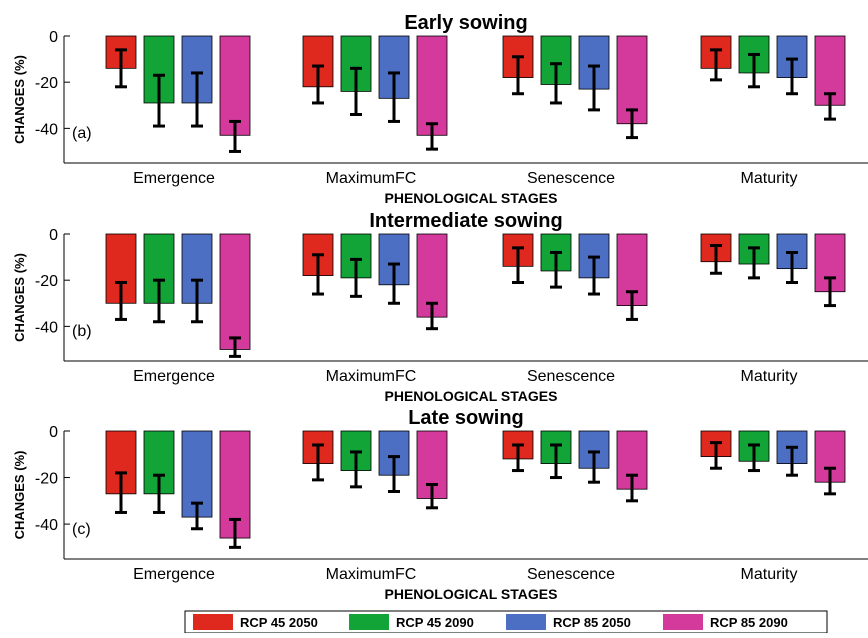  What do you see at coordinates (53, 37) in the screenshot?
I see `panel-1-y-tick-label: 0` at bounding box center [53, 37].